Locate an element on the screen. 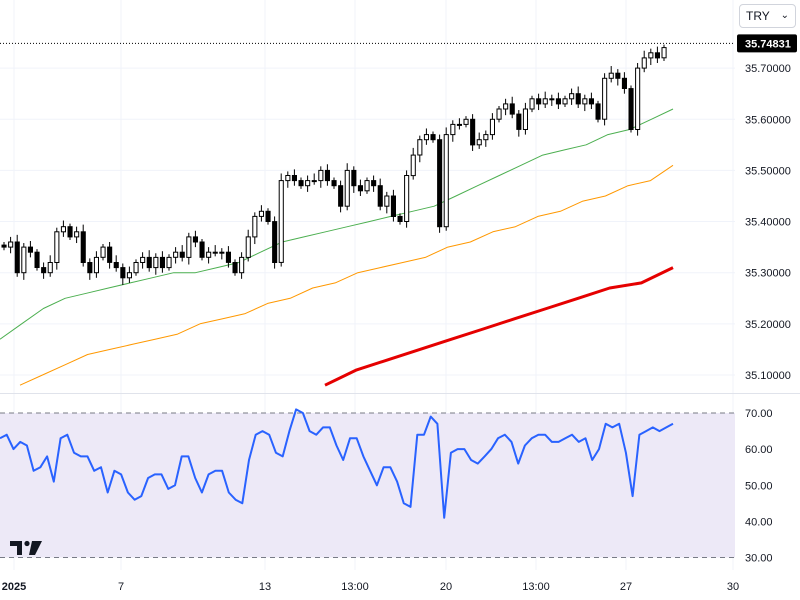 The height and width of the screenshot is (600, 800). last-price-badge: 35.74831 is located at coordinates (767, 43).